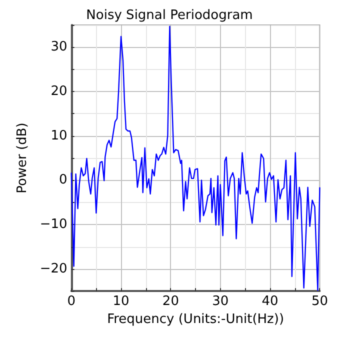  I want to click on y-tick-label: 10, so click(59, 136).